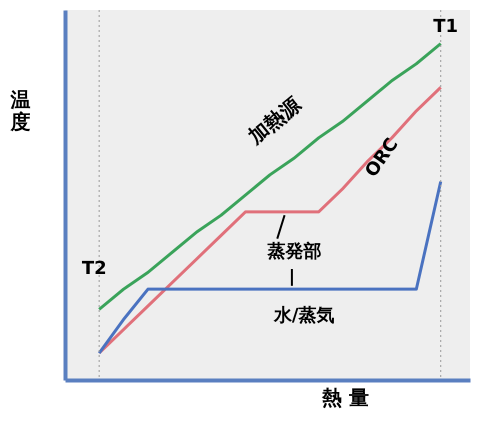  Describe the element at coordinates (345, 398) in the screenshot. I see `x-axis-title: 熱 量` at that location.